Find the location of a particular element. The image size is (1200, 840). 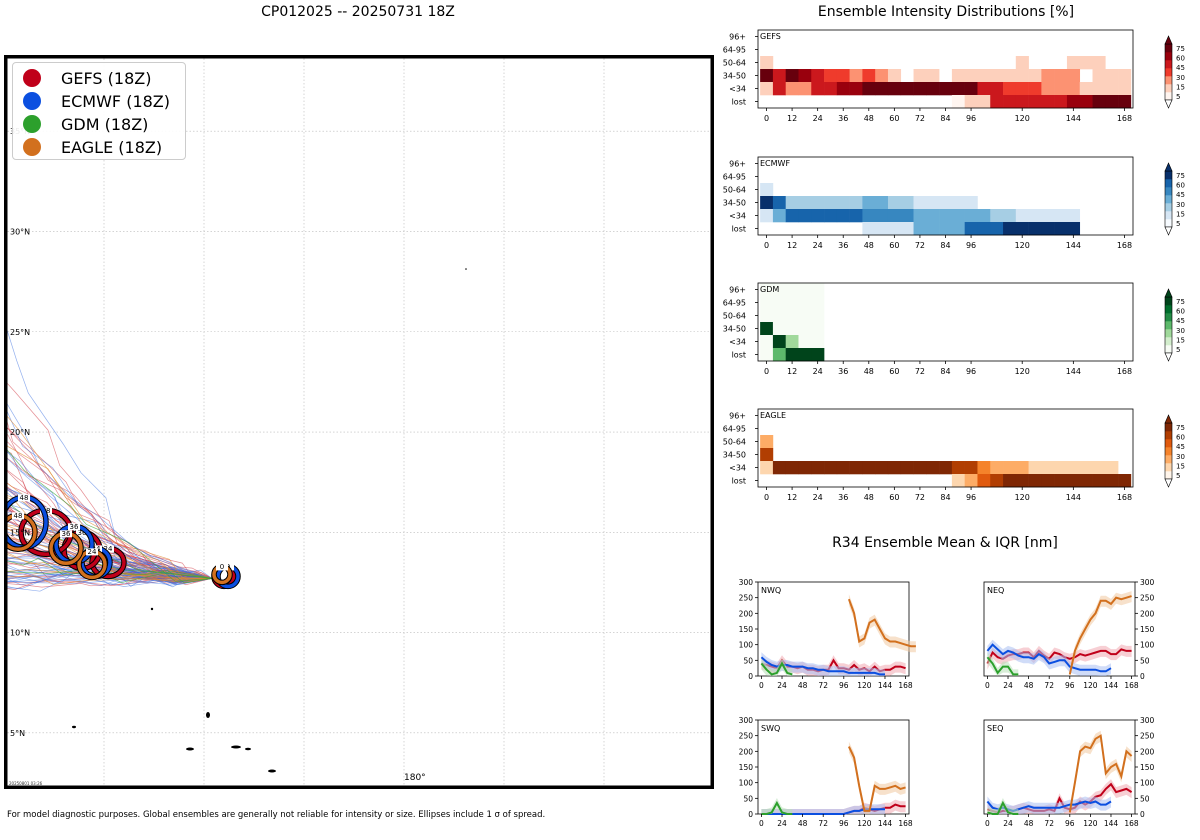

r34-panel-neq: NEQ 300 250 200 150 100 50 0 0 24 48 72 96 120 144 168 is located at coordinates (1069, 634).